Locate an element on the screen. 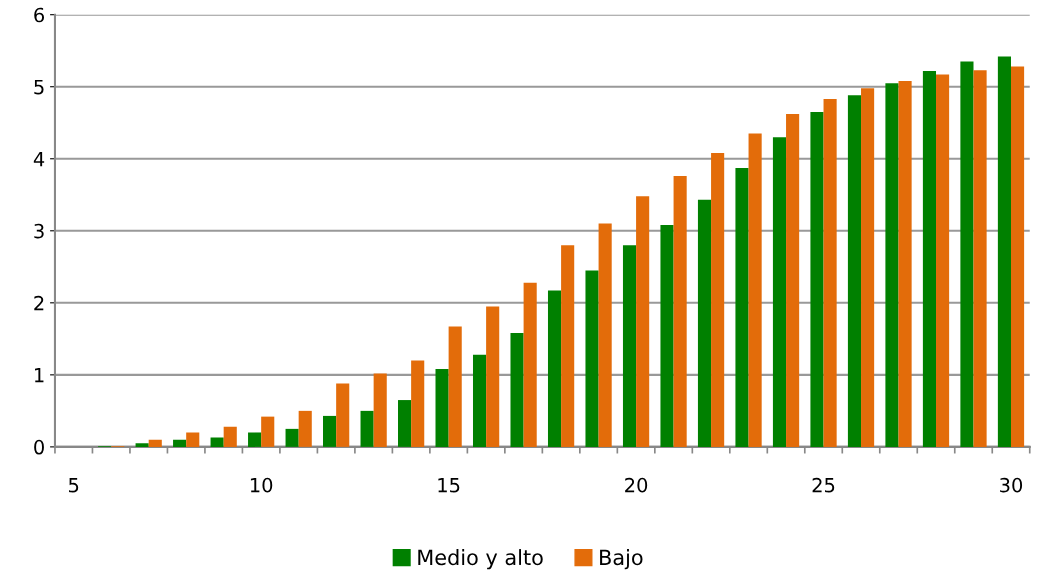 The width and height of the screenshot is (1037, 588). x-tick-label: 20 is located at coordinates (636, 485).